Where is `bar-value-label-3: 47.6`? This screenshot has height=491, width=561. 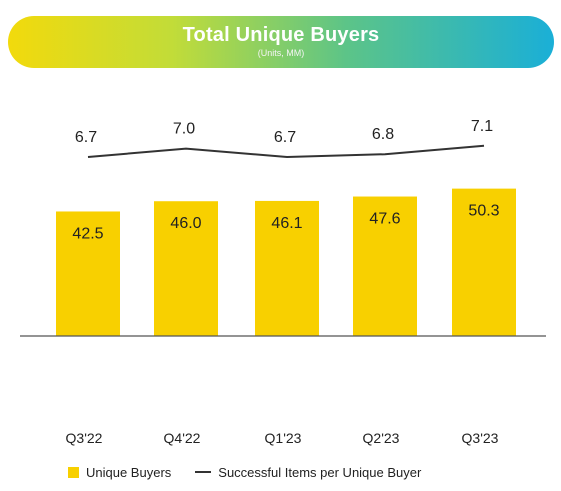
bar-value-label-3: 47.6 is located at coordinates (384, 219).